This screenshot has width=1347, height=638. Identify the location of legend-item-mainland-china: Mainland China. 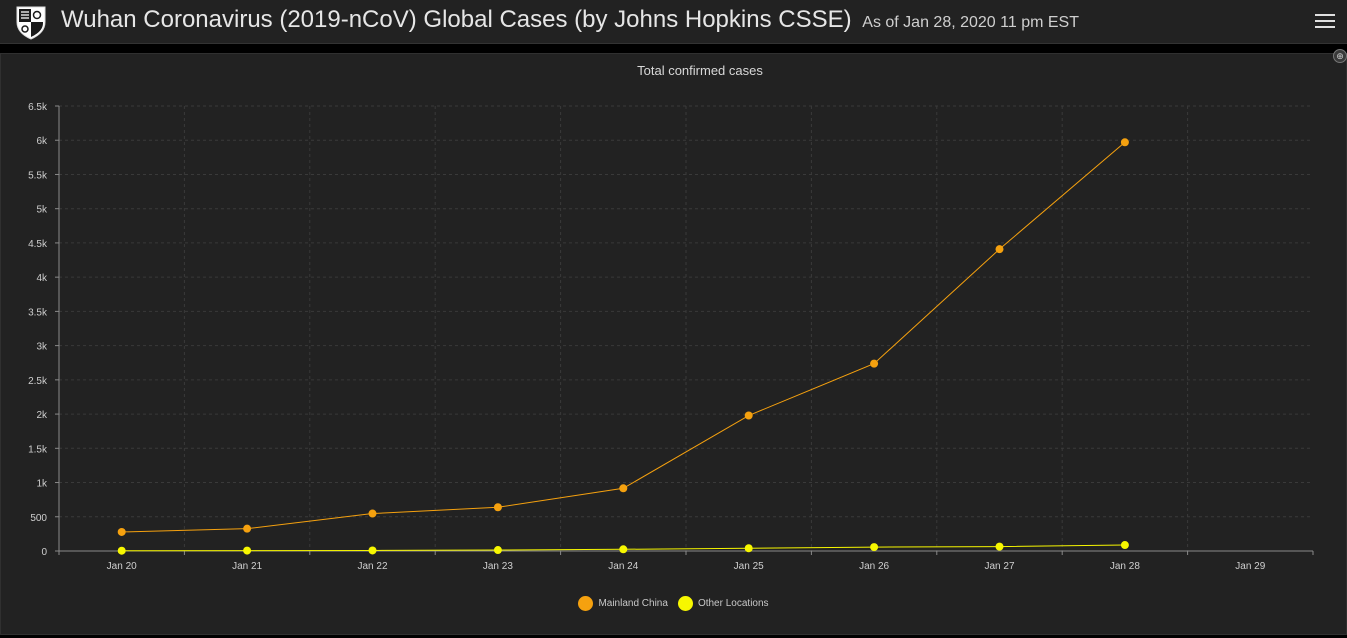
(623, 603).